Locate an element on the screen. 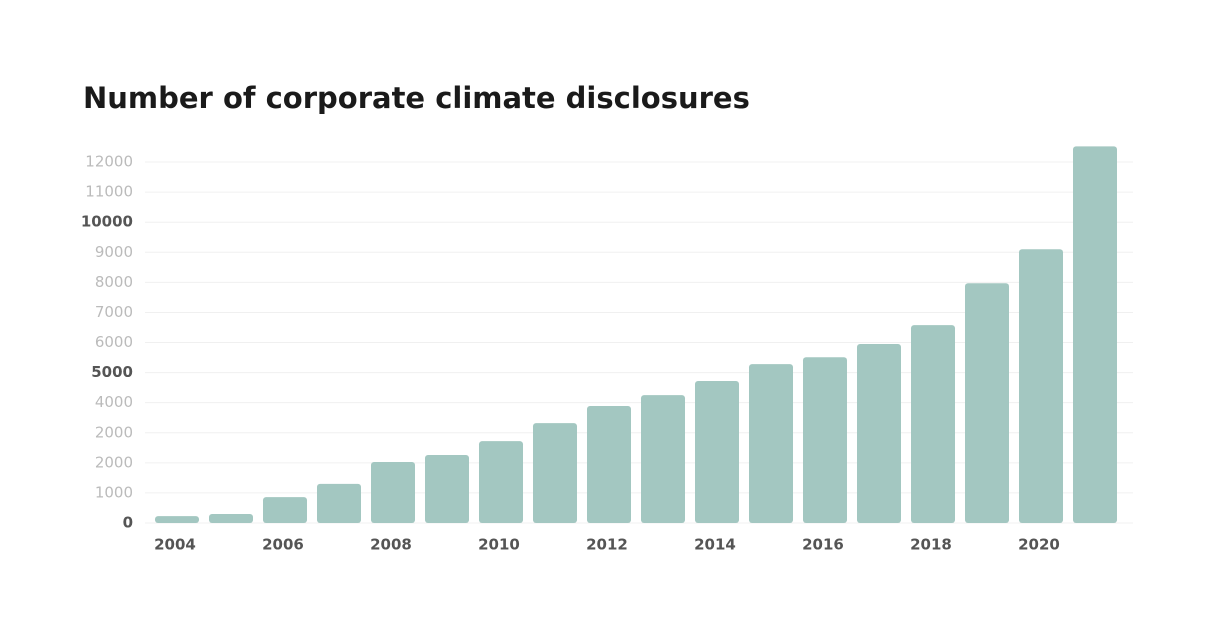 The height and width of the screenshot is (627, 1212). x-tick-label: 2012 is located at coordinates (607, 545).